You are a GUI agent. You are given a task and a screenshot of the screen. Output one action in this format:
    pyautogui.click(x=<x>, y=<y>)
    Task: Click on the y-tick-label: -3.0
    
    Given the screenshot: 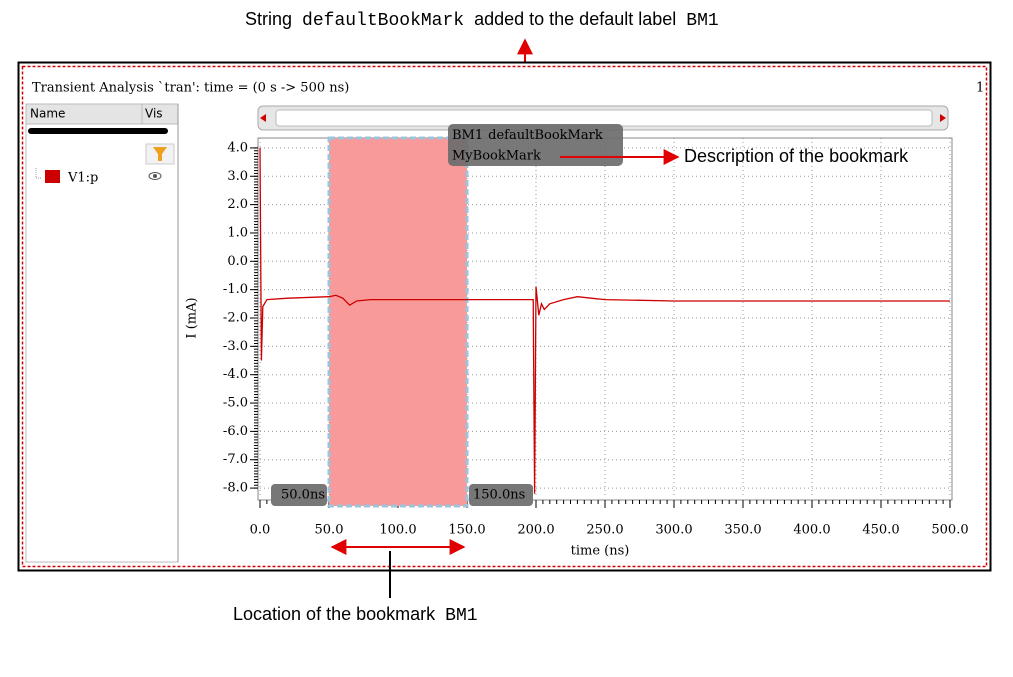 What is the action you would take?
    pyautogui.click(x=235, y=346)
    